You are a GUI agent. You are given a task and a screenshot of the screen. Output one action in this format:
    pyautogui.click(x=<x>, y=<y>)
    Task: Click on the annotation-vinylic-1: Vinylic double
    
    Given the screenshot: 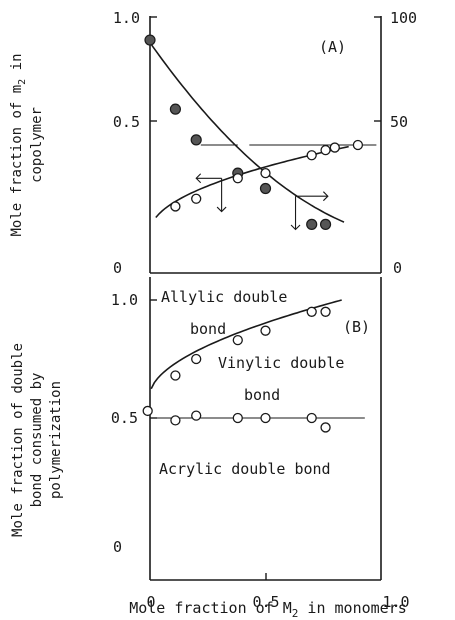 What is the action you would take?
    pyautogui.click(x=281, y=363)
    